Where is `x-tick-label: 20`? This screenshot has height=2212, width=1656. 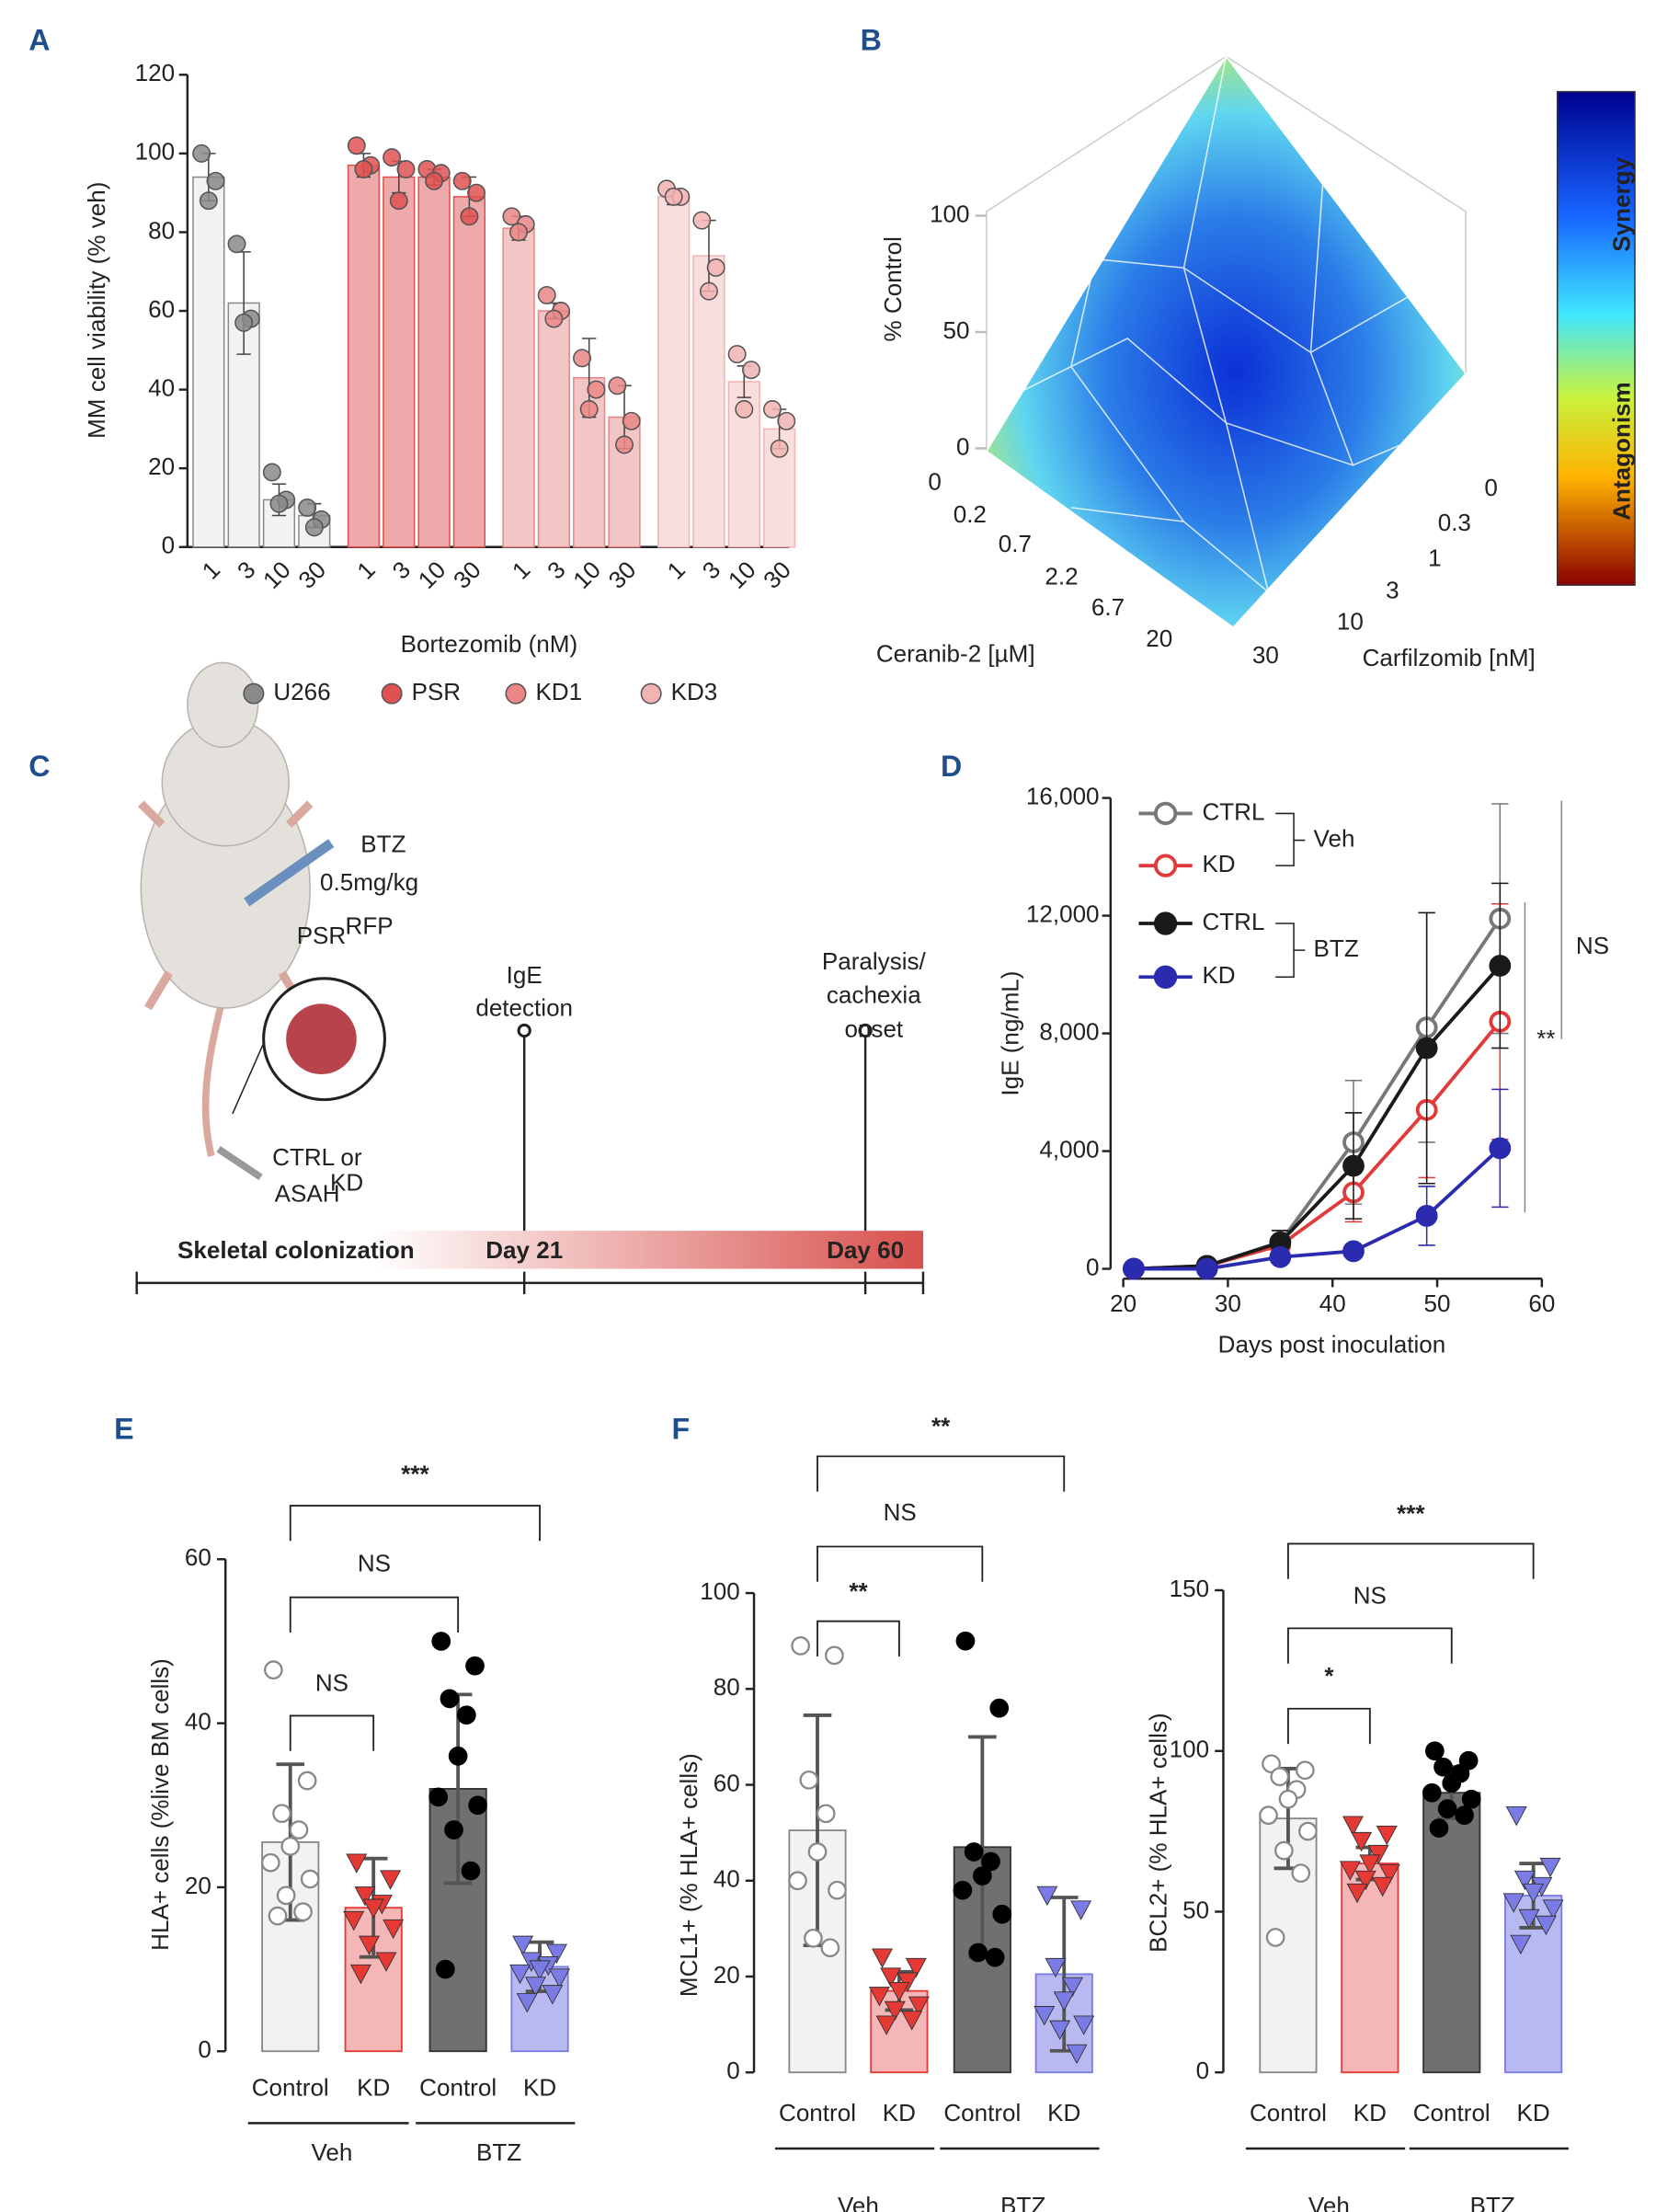
x-tick-label: 20 is located at coordinates (1159, 639).